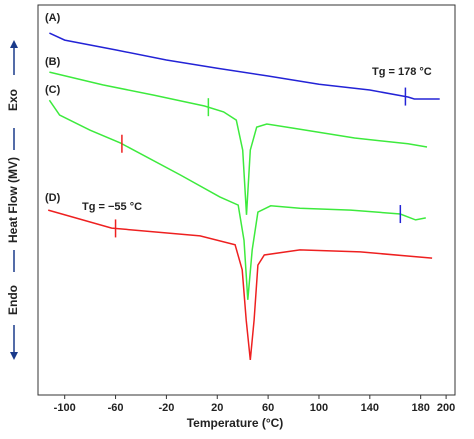  I want to click on x-tick-label: 100, so click(319, 408).